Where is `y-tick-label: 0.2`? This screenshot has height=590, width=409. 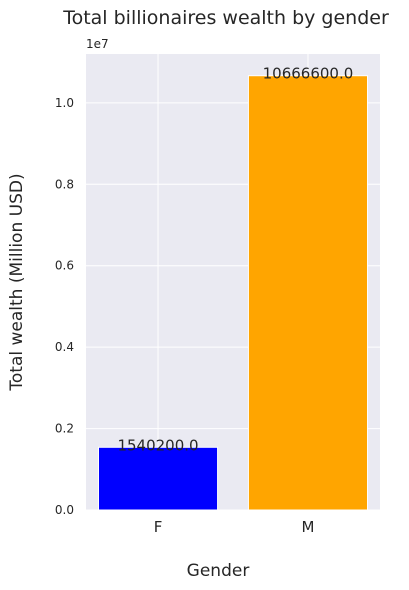
y-tick-label: 0.2 is located at coordinates (64, 429).